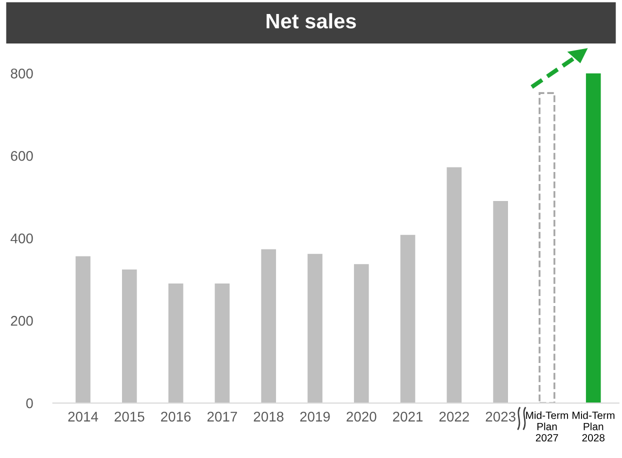 The image size is (622, 458). I want to click on x-tick-label: 2019, so click(315, 417).